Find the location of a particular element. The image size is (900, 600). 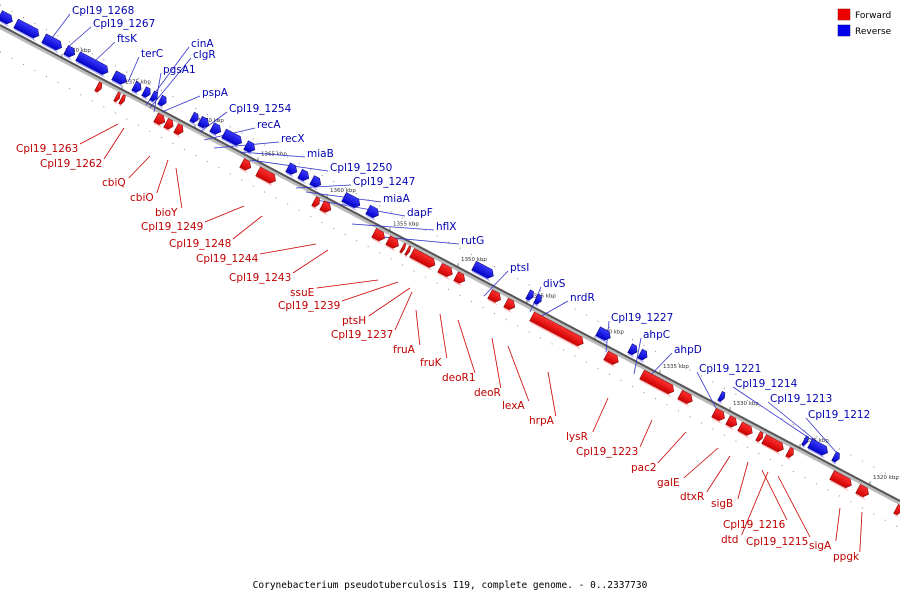

leader-line-pac2 is located at coordinates (672, 447).